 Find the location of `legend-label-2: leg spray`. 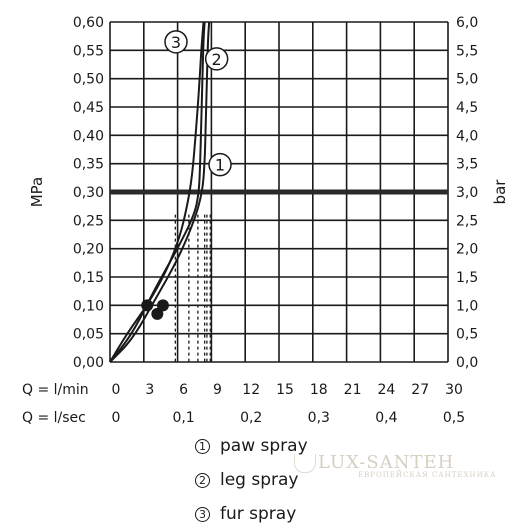

legend-label-2: leg spray is located at coordinates (259, 480).